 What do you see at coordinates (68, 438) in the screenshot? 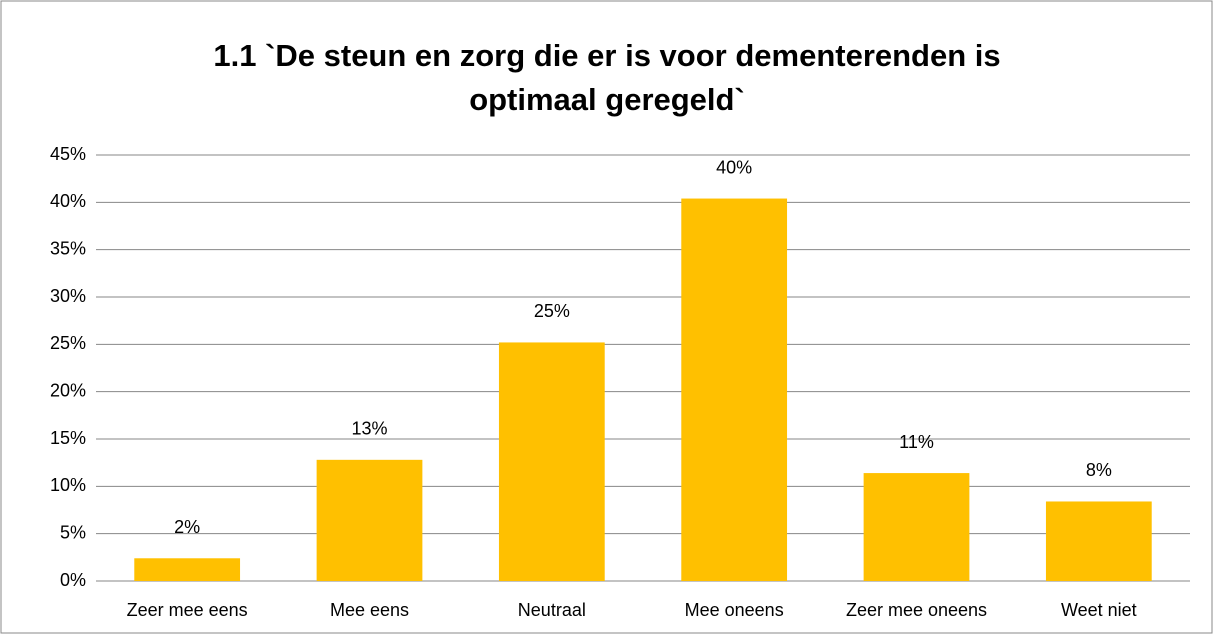
I see `y-tick-label: 15%` at bounding box center [68, 438].